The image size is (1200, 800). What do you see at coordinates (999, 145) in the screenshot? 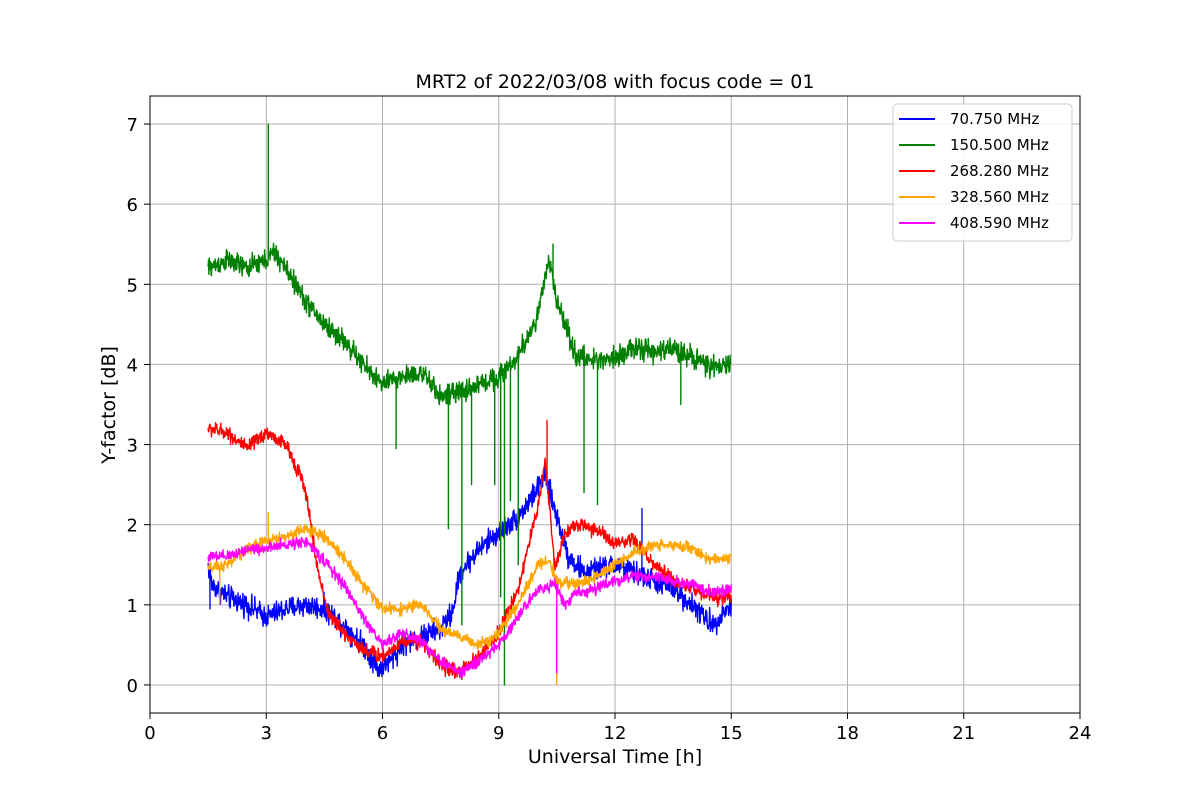
I see `legend-entry-label: 150.500 MHz` at bounding box center [999, 145].